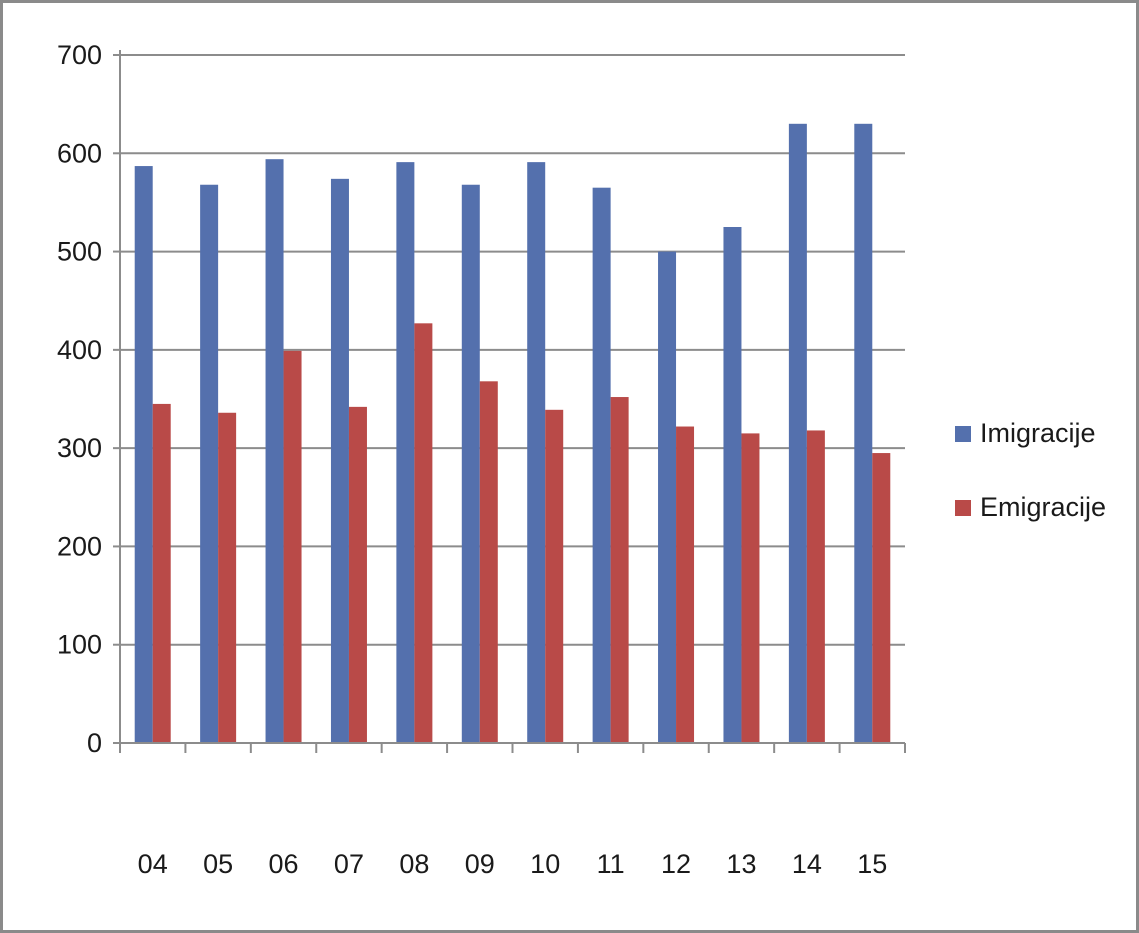  What do you see at coordinates (1043, 507) in the screenshot?
I see `legend-label-emigracije: Emigracije` at bounding box center [1043, 507].